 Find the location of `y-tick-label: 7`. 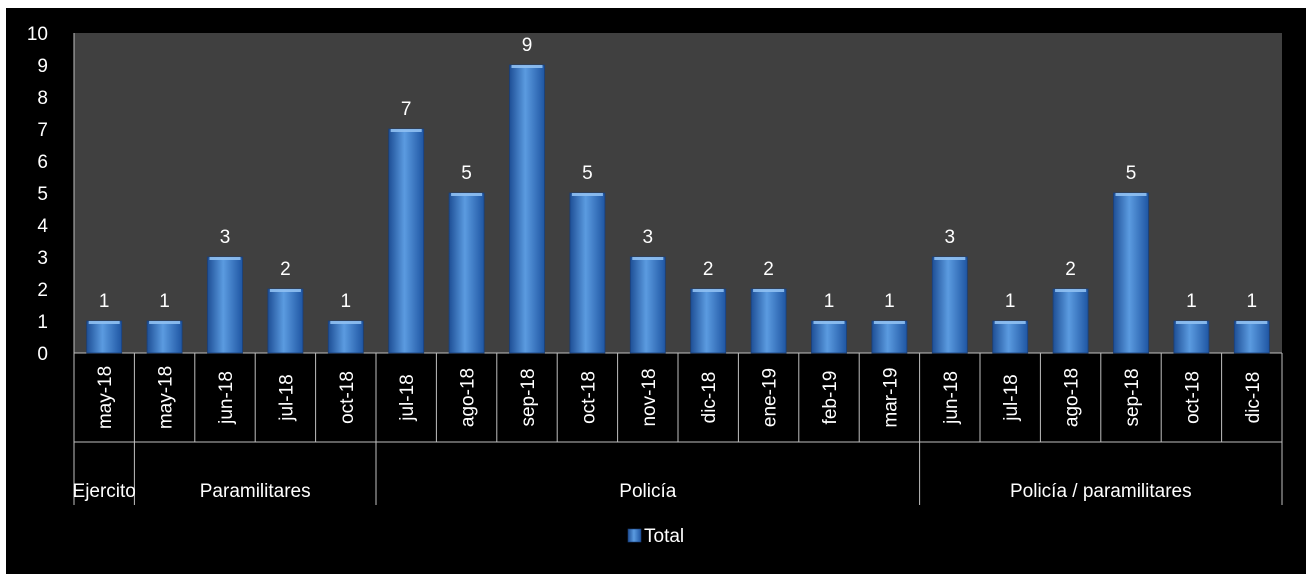

y-tick-label: 7 is located at coordinates (42, 130).